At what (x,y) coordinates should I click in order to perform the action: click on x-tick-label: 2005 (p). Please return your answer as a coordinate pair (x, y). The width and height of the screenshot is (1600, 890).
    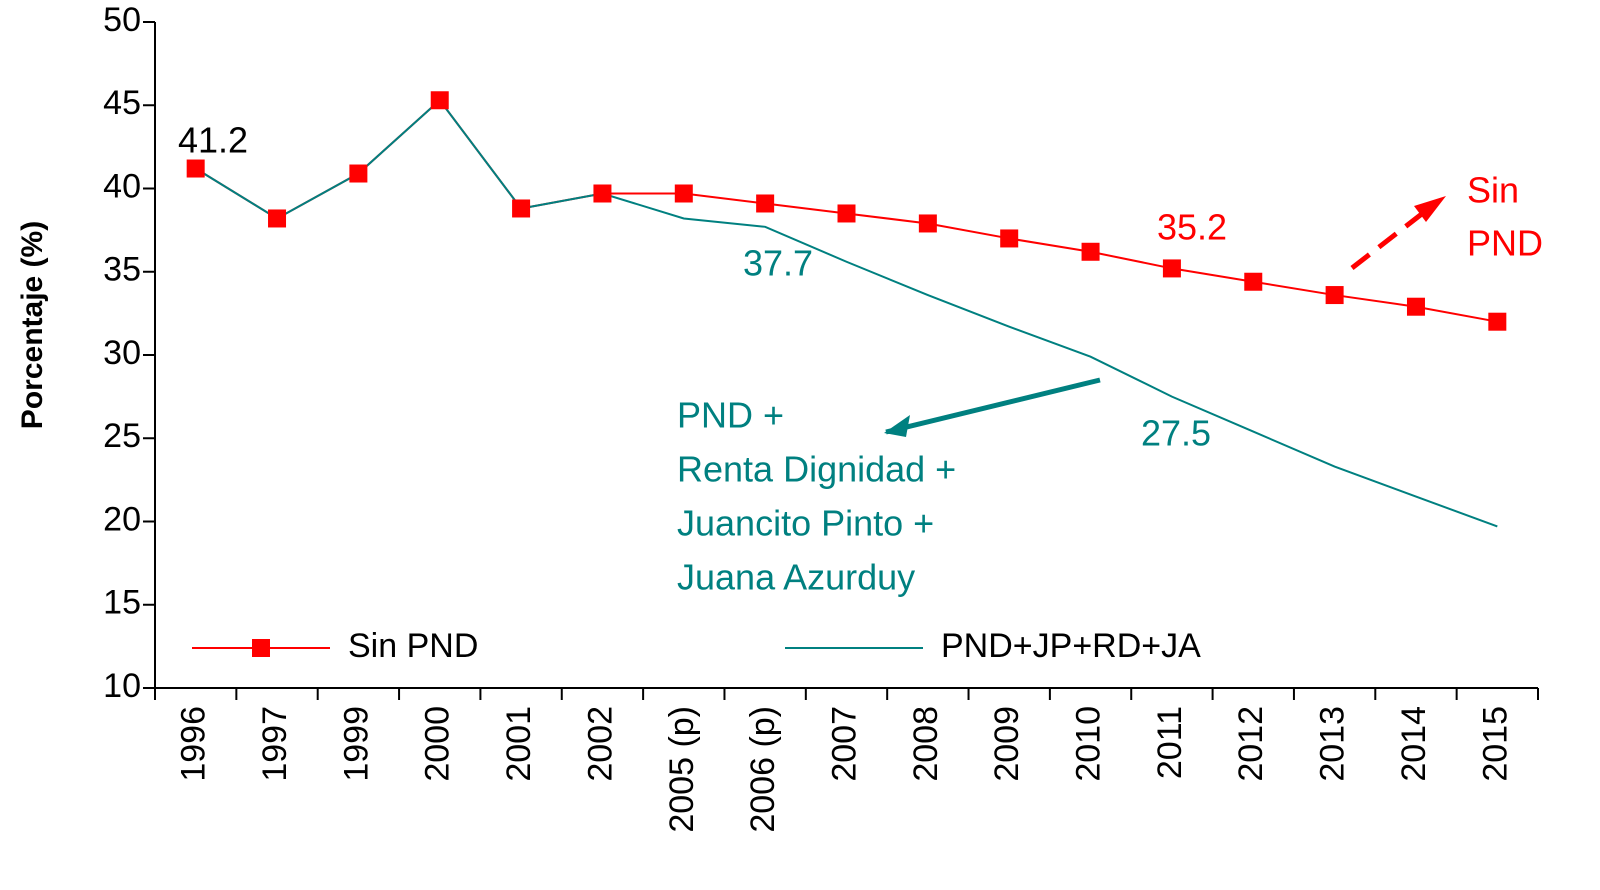
    Looking at the image, I should click on (682, 769).